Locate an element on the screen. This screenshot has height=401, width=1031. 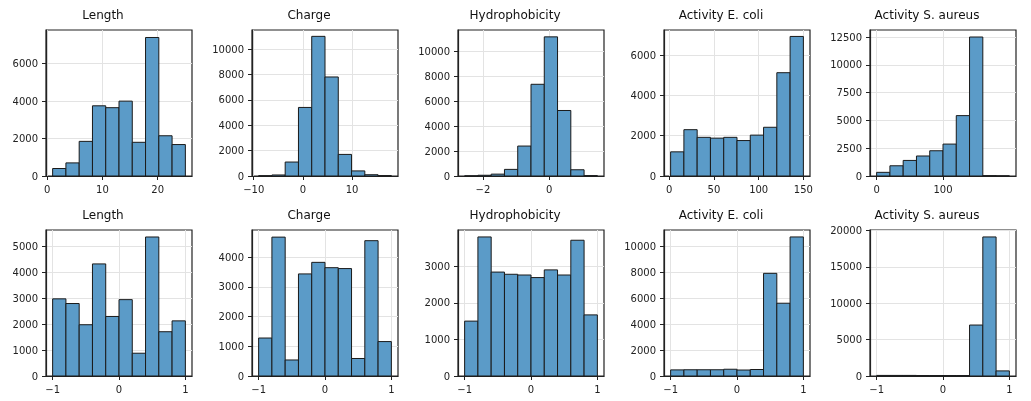
x-tick-label: 50 is located at coordinates (714, 189).